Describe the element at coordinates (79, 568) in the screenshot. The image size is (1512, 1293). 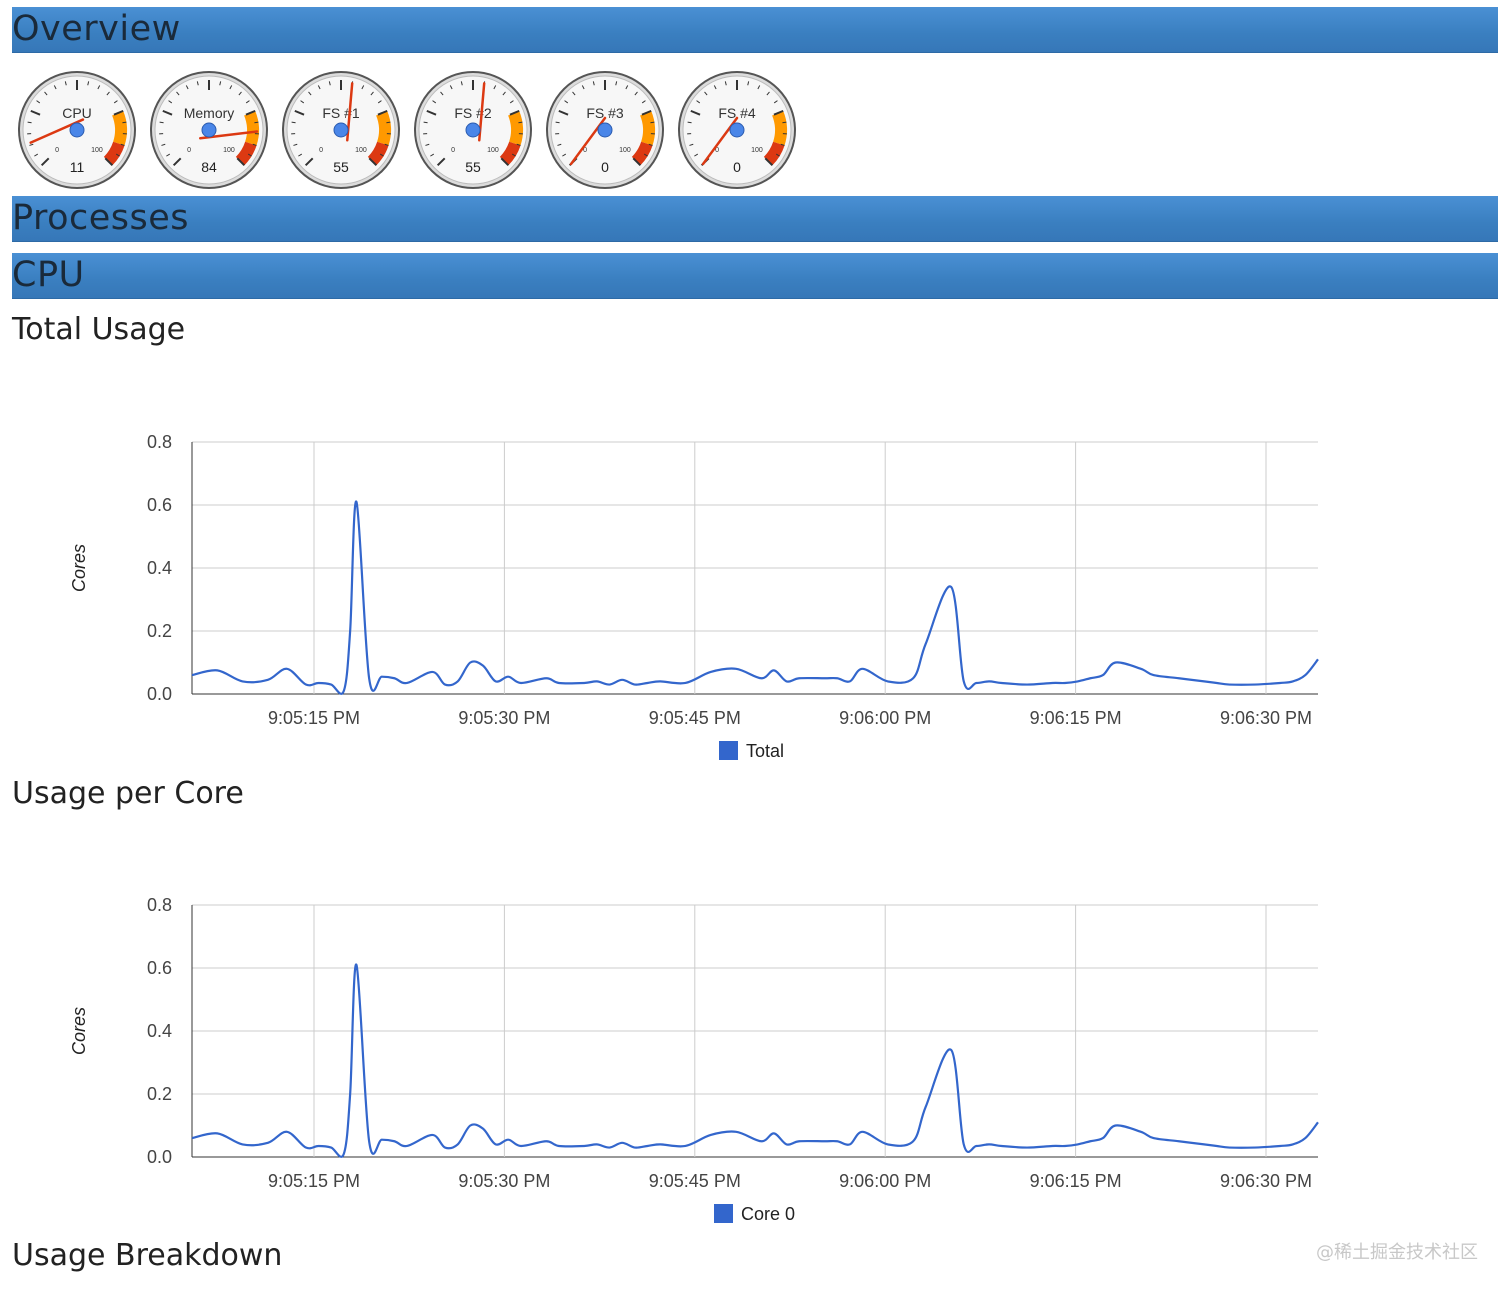
I see `y-axis-label: Cores` at that location.